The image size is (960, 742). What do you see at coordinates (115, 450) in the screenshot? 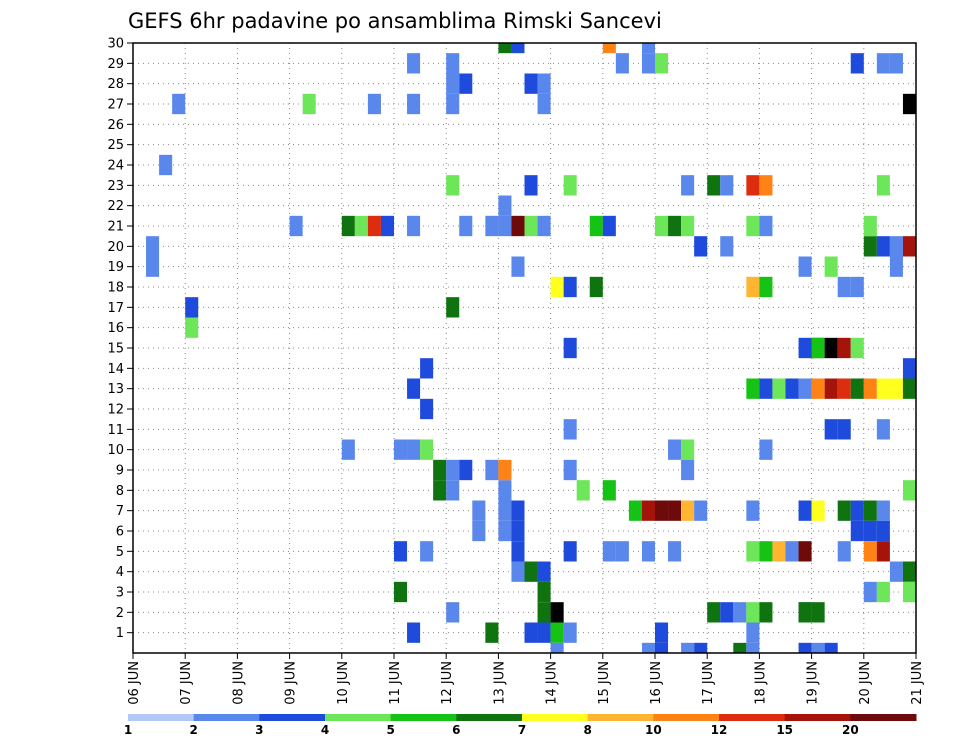
I see `y-tick-label: 10` at bounding box center [115, 450].